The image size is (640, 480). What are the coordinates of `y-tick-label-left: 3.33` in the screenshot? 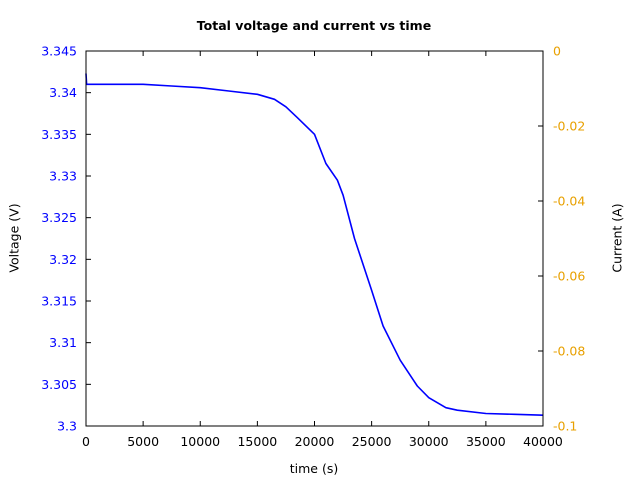 It's located at (63, 176).